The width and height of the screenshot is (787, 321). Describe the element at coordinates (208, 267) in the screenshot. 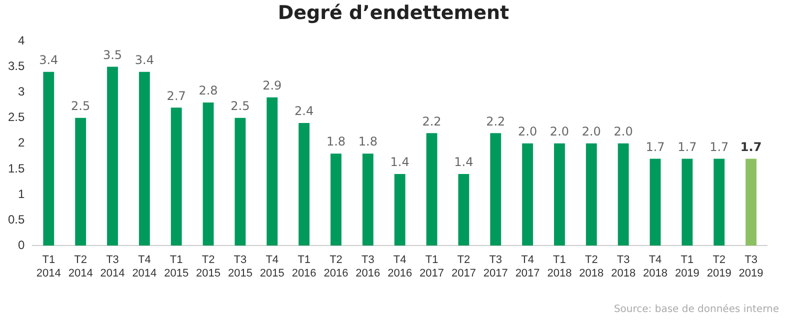

I see `x-tick-label: T2 2015` at that location.